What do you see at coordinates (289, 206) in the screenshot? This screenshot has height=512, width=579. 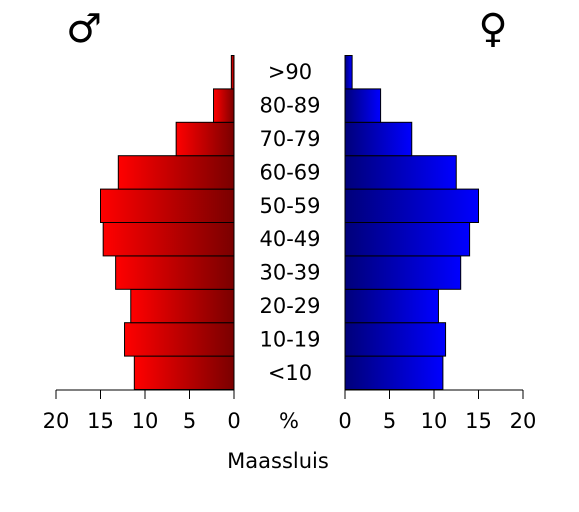 I see `age-group-label: 50-59` at bounding box center [289, 206].